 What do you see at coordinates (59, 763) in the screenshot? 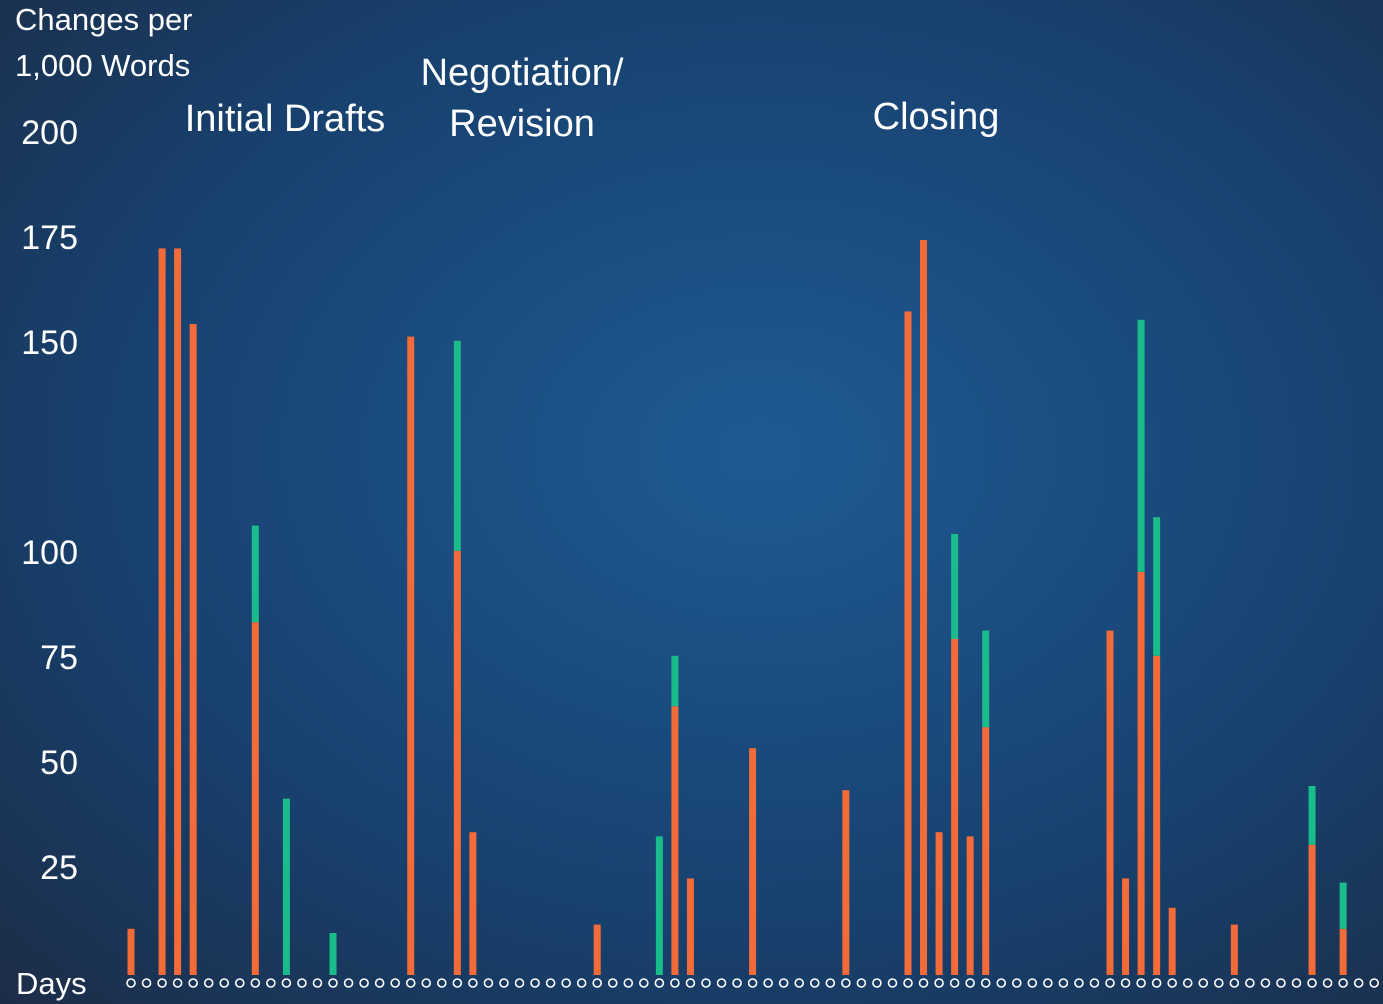
I see `y-tick-label: 50` at bounding box center [59, 763].